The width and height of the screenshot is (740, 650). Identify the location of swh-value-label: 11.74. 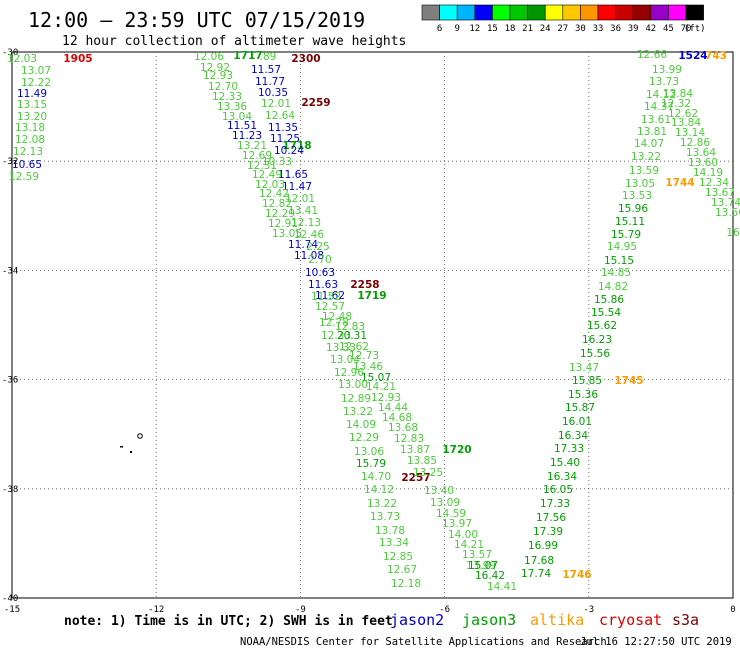
(303, 245).